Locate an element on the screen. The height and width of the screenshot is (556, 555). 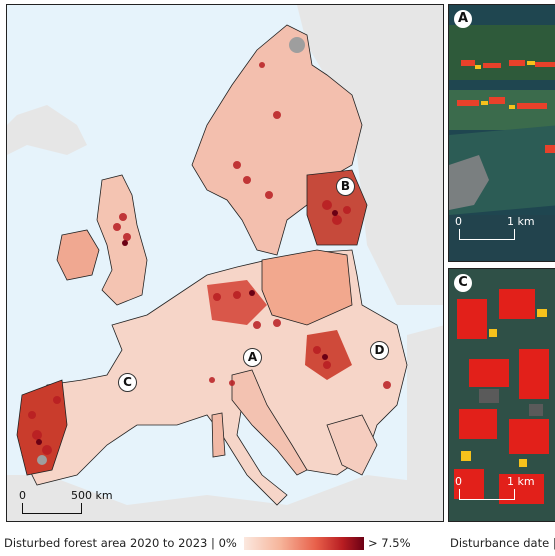
inset-a-scale-distance: 1 km is located at coordinates (521, 221).